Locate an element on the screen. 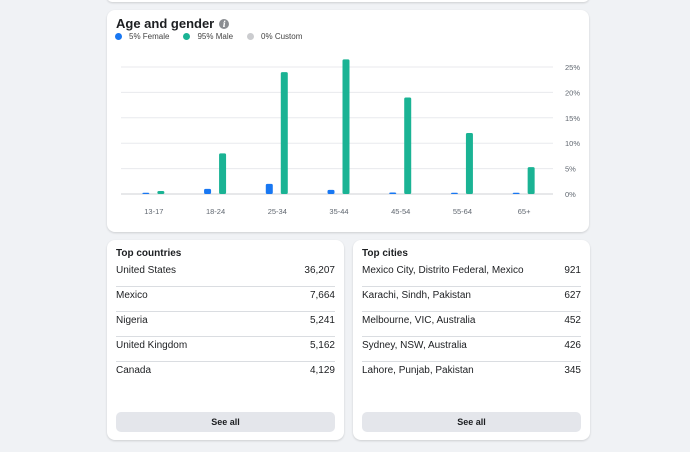 The image size is (690, 452). info-icon: i is located at coordinates (224, 23).